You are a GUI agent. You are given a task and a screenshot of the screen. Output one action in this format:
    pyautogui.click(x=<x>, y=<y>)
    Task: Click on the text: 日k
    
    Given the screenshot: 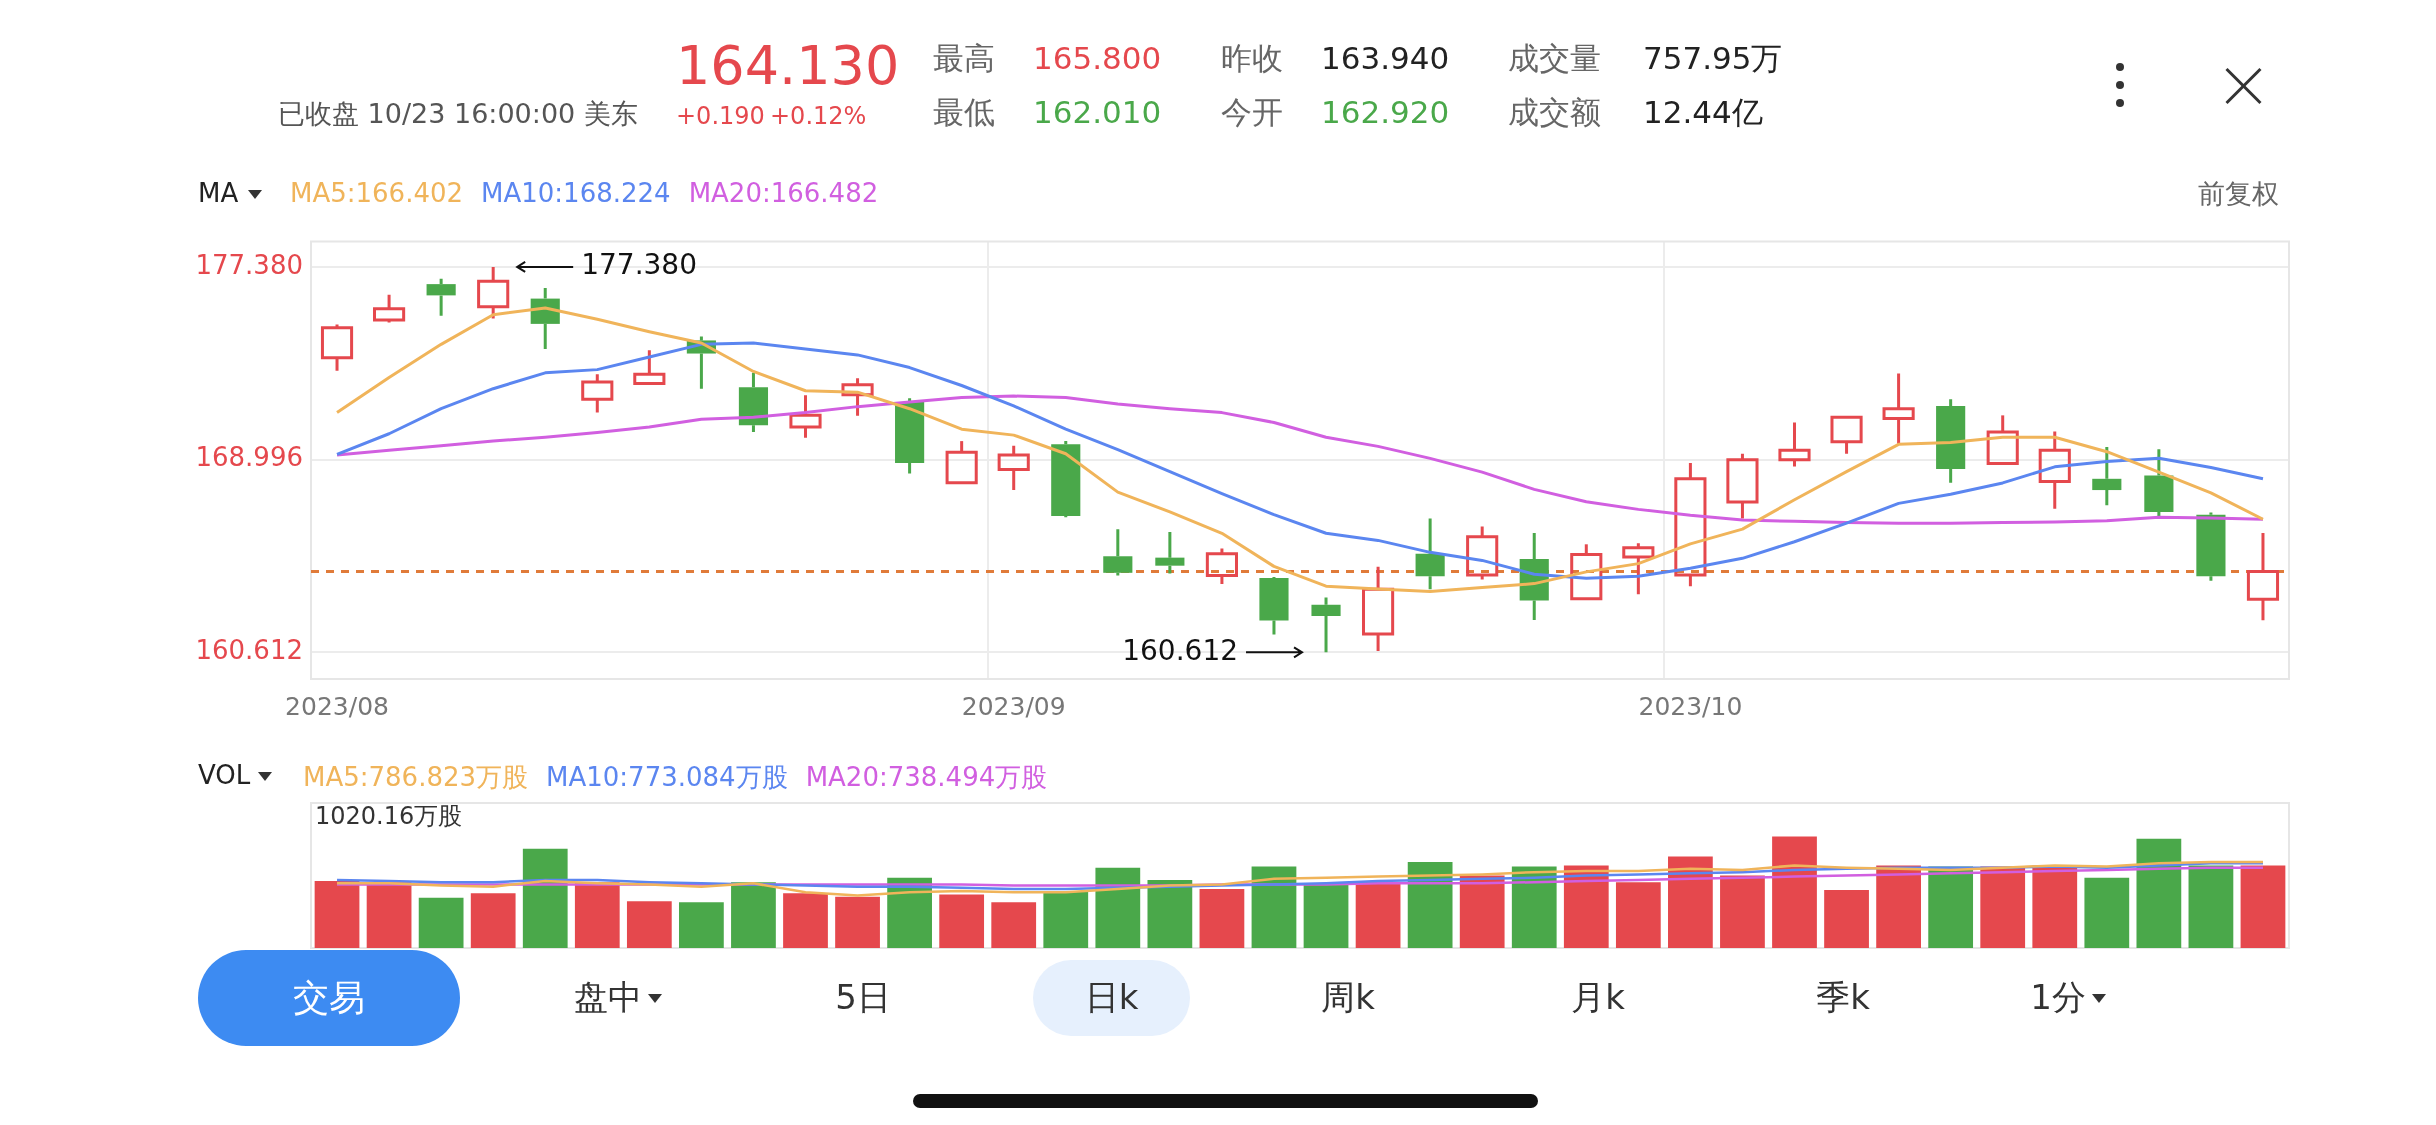 What is the action you would take?
    pyautogui.click(x=1111, y=997)
    